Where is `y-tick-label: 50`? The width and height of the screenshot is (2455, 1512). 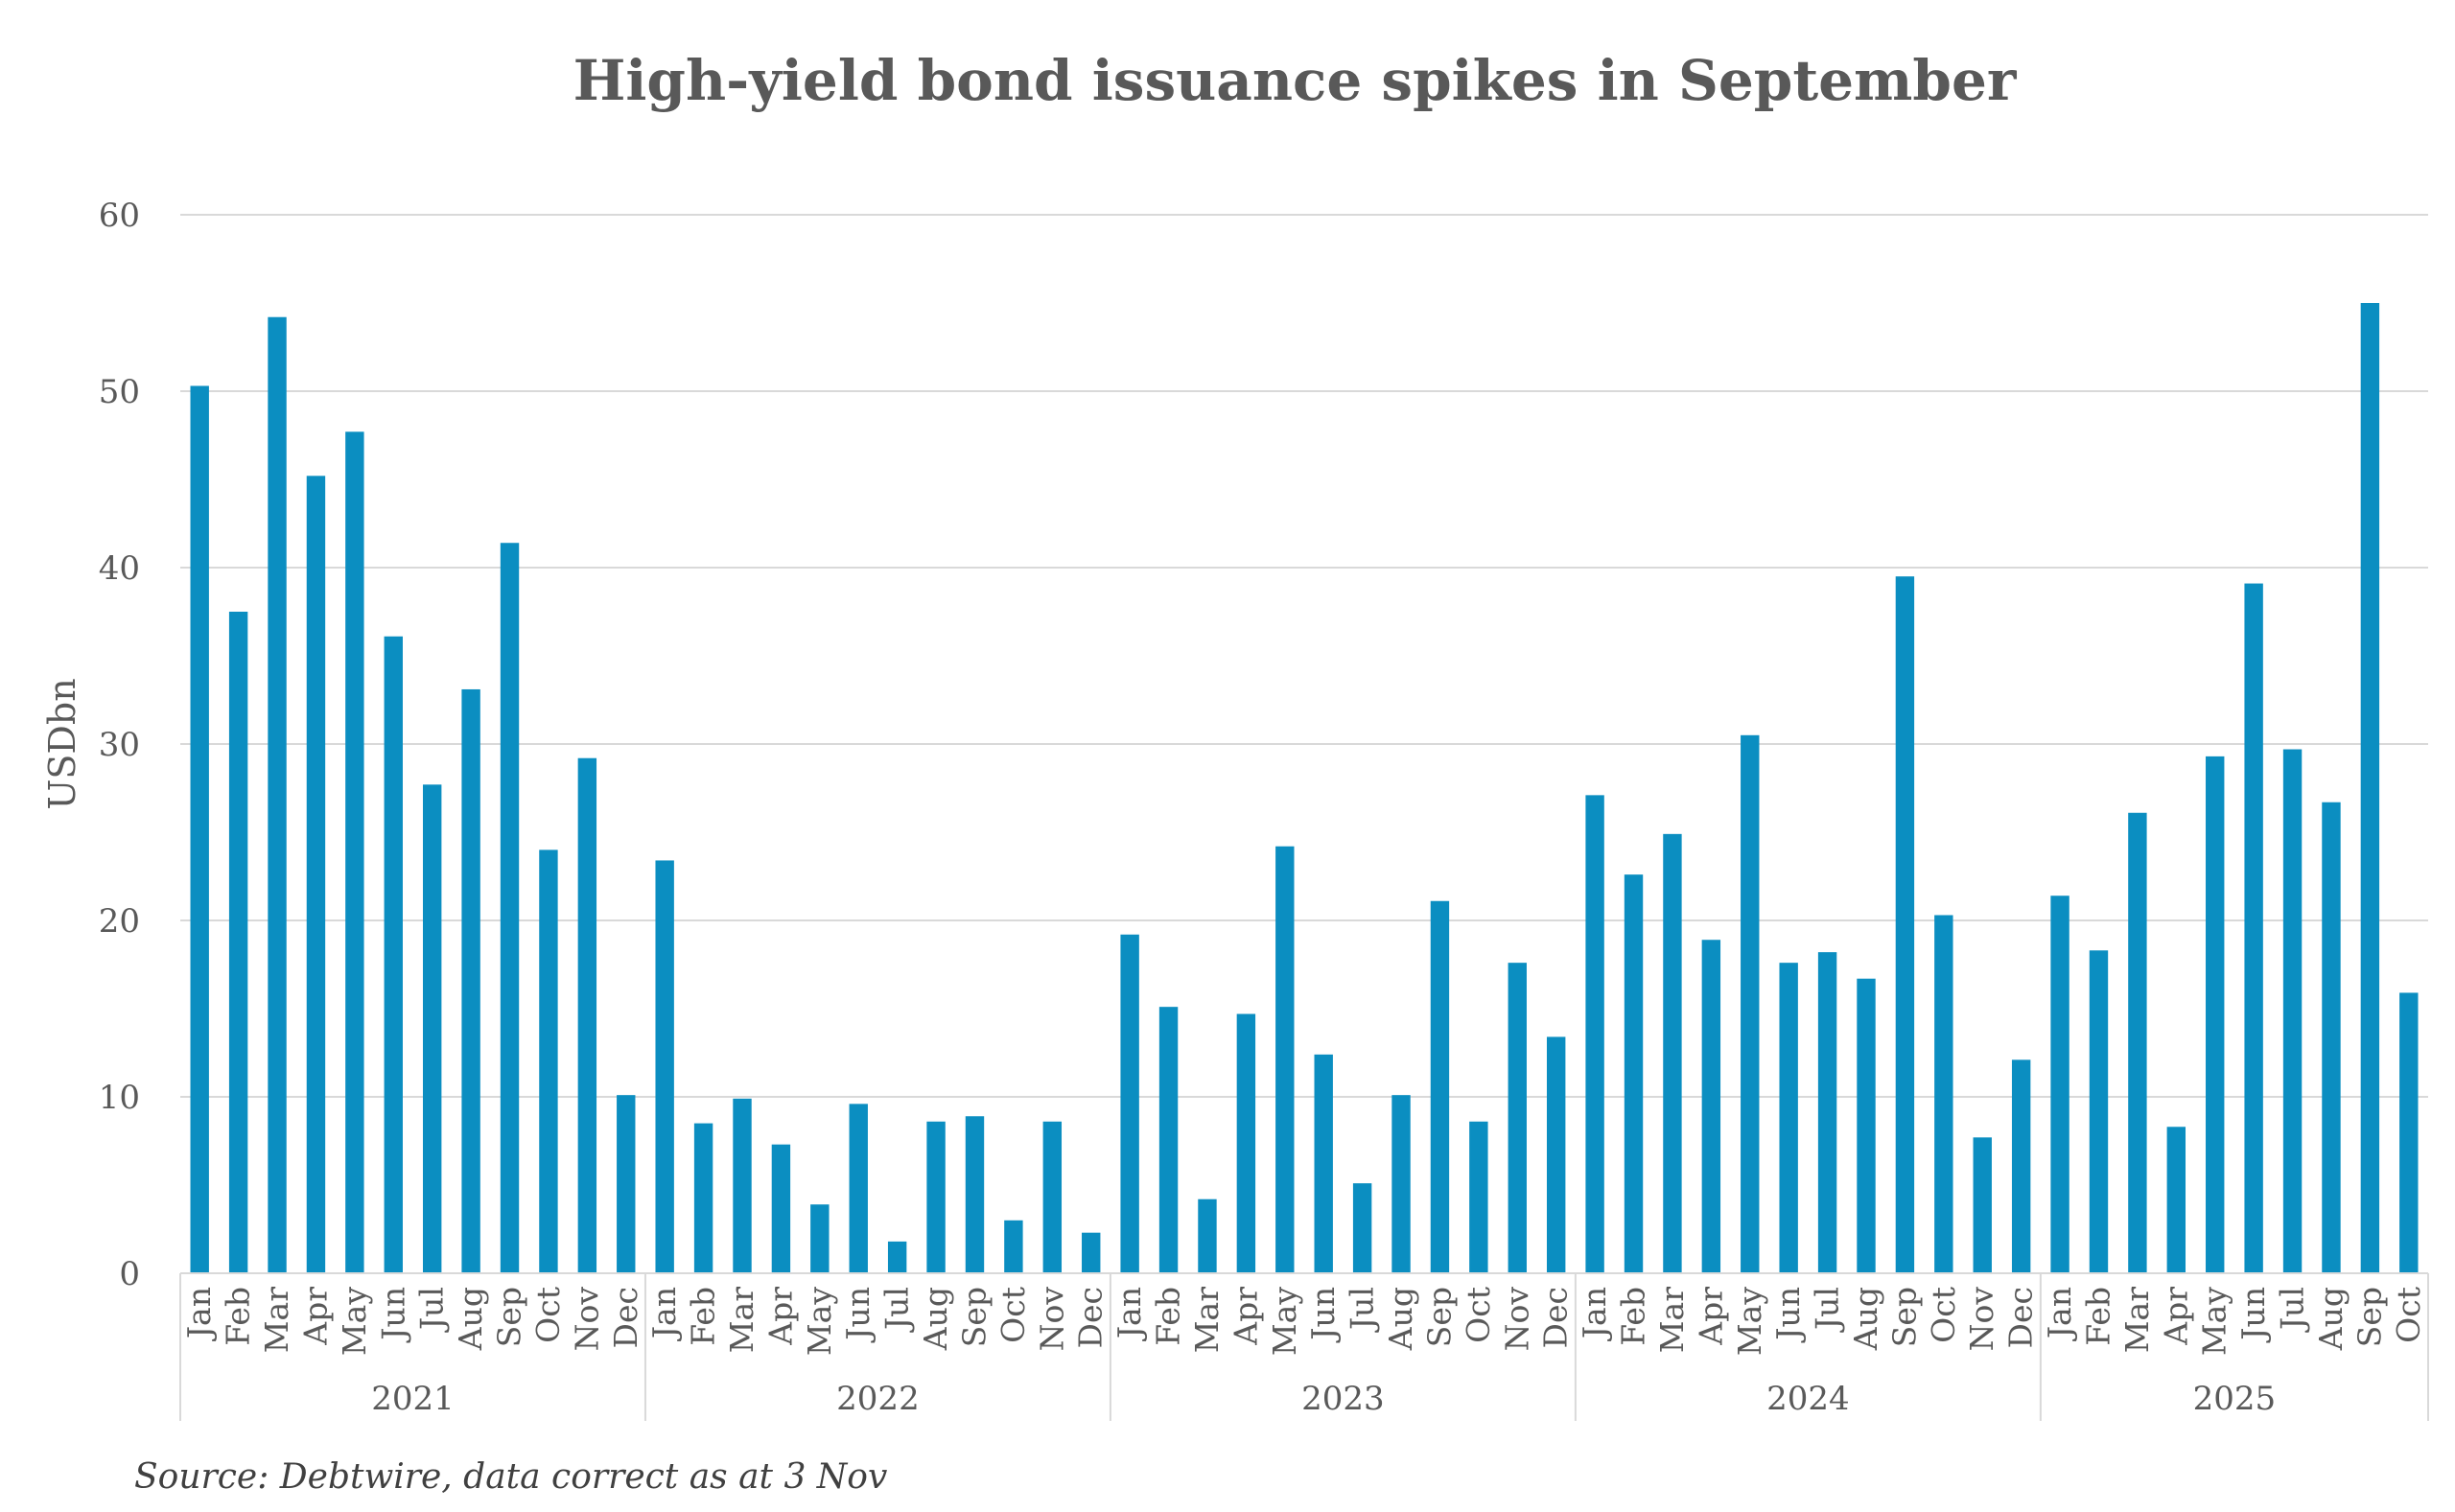 y-tick-label: 50 is located at coordinates (119, 392).